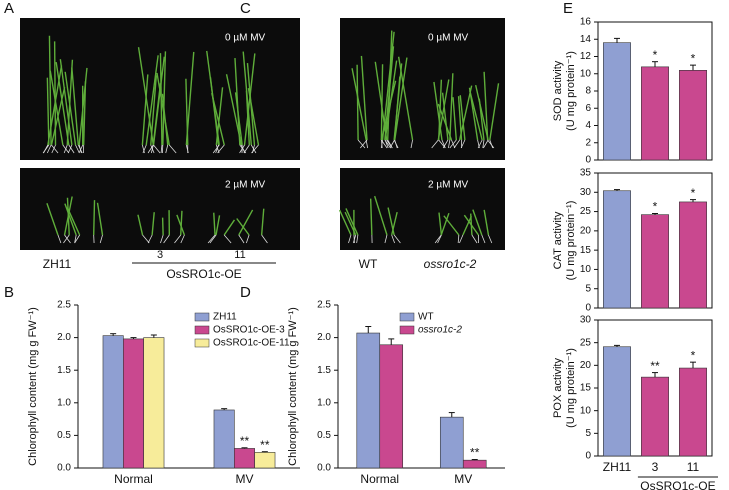 This screenshot has height=490, width=729. I want to click on y-tick-label: 4, so click(588, 125).